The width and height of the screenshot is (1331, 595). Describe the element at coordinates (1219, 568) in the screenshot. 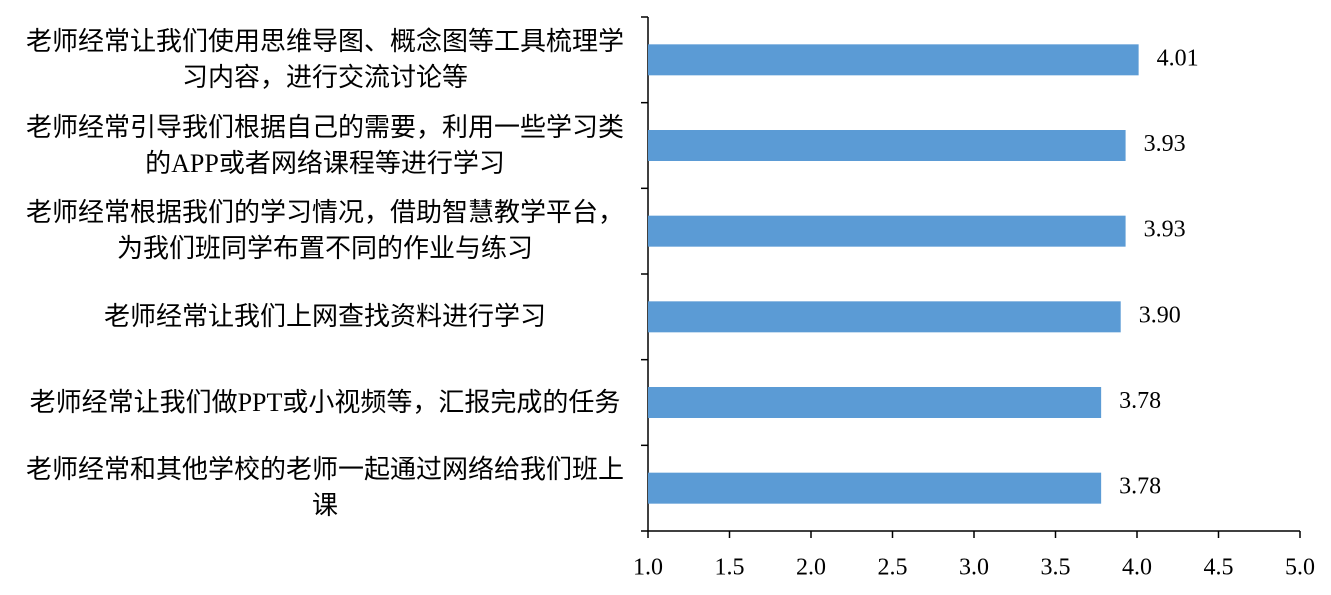

I see `x-tick-label: 4.5` at that location.